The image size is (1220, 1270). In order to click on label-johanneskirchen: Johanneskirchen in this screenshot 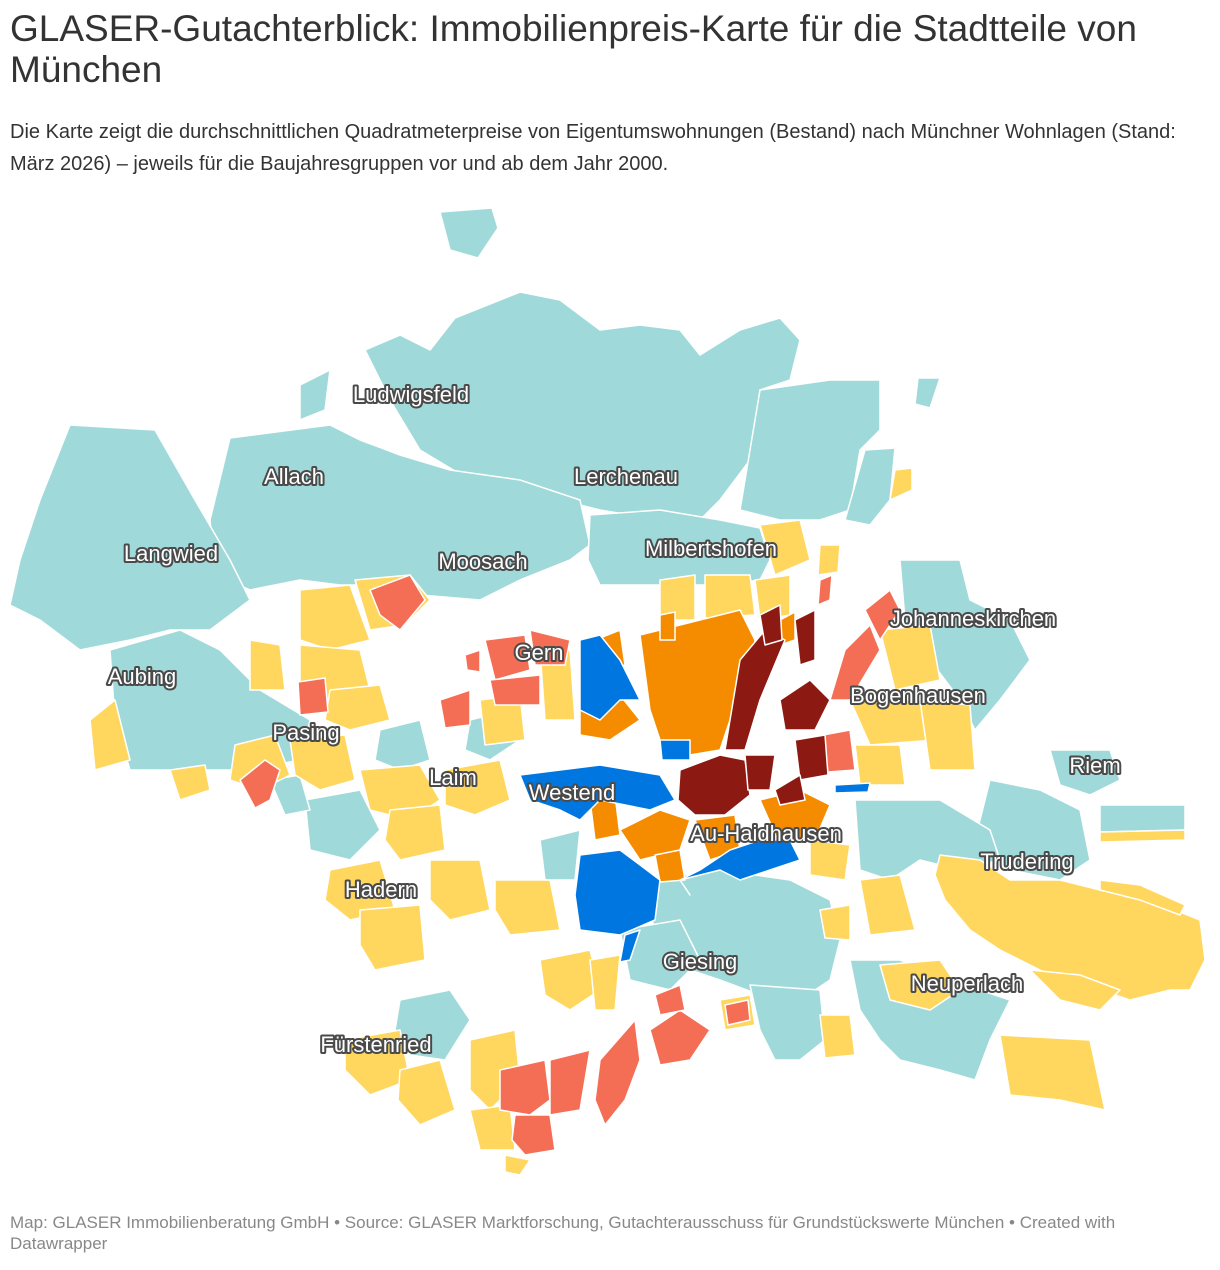, I will do `click(973, 618)`.